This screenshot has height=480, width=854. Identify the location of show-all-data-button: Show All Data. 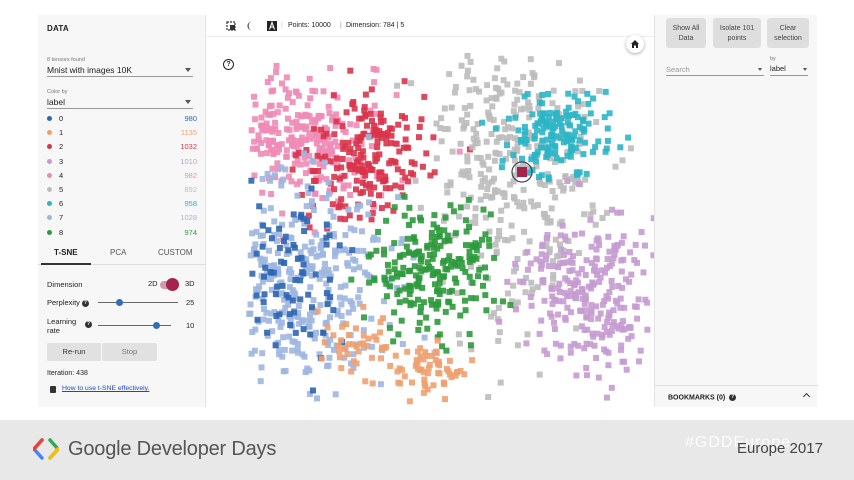
(686, 33).